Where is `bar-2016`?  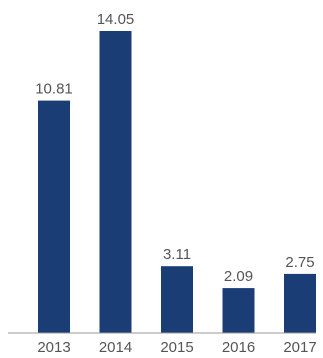
bar-2016 is located at coordinates (238, 310).